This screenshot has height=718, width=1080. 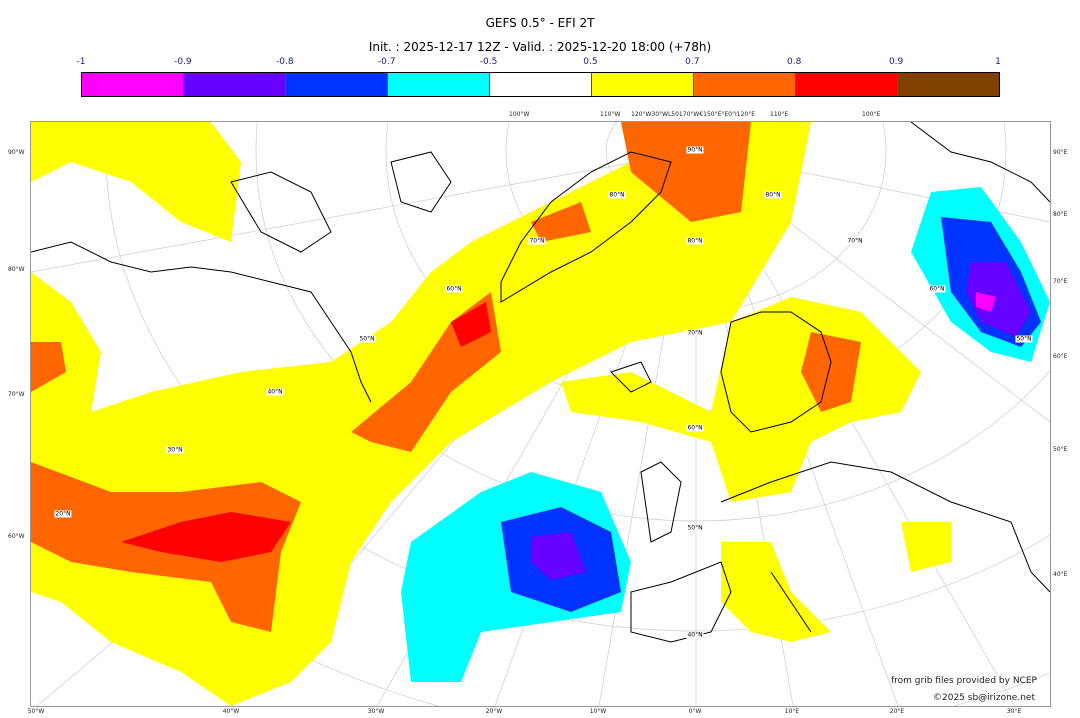 What do you see at coordinates (284, 62) in the screenshot?
I see `colorbar-tick-label: -0.8` at bounding box center [284, 62].